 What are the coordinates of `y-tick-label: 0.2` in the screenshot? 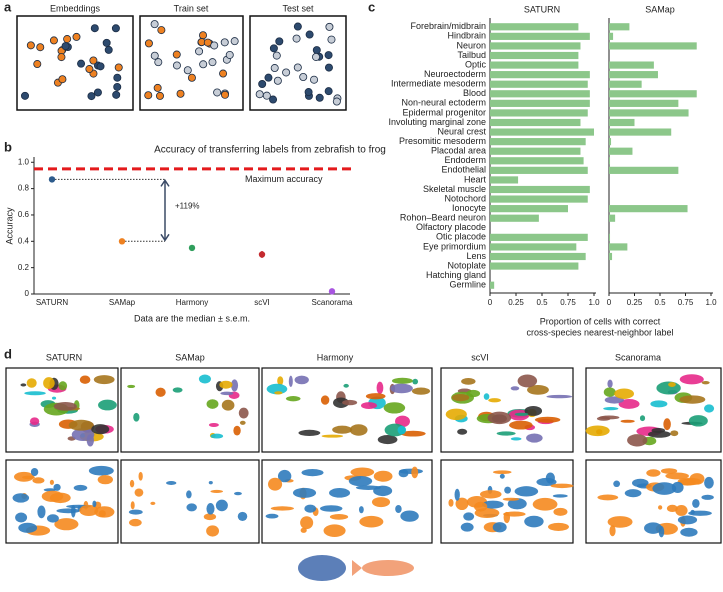 It's located at (24, 267).